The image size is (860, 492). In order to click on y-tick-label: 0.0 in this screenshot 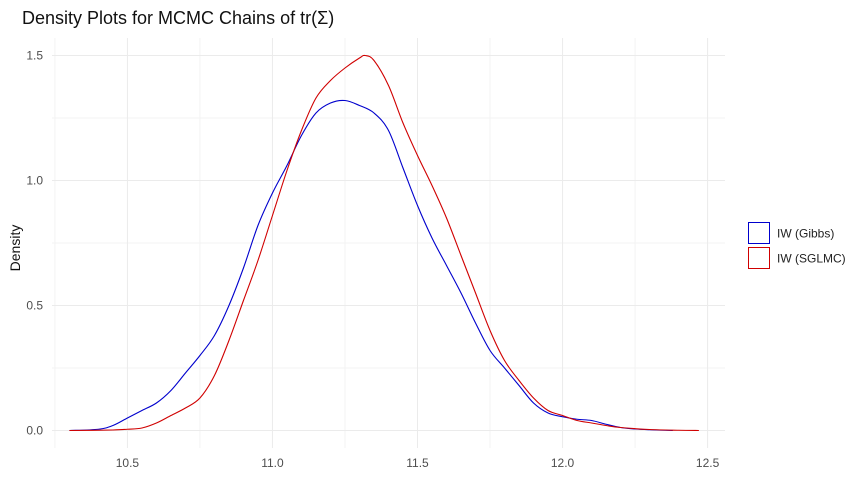, I will do `click(34, 431)`.